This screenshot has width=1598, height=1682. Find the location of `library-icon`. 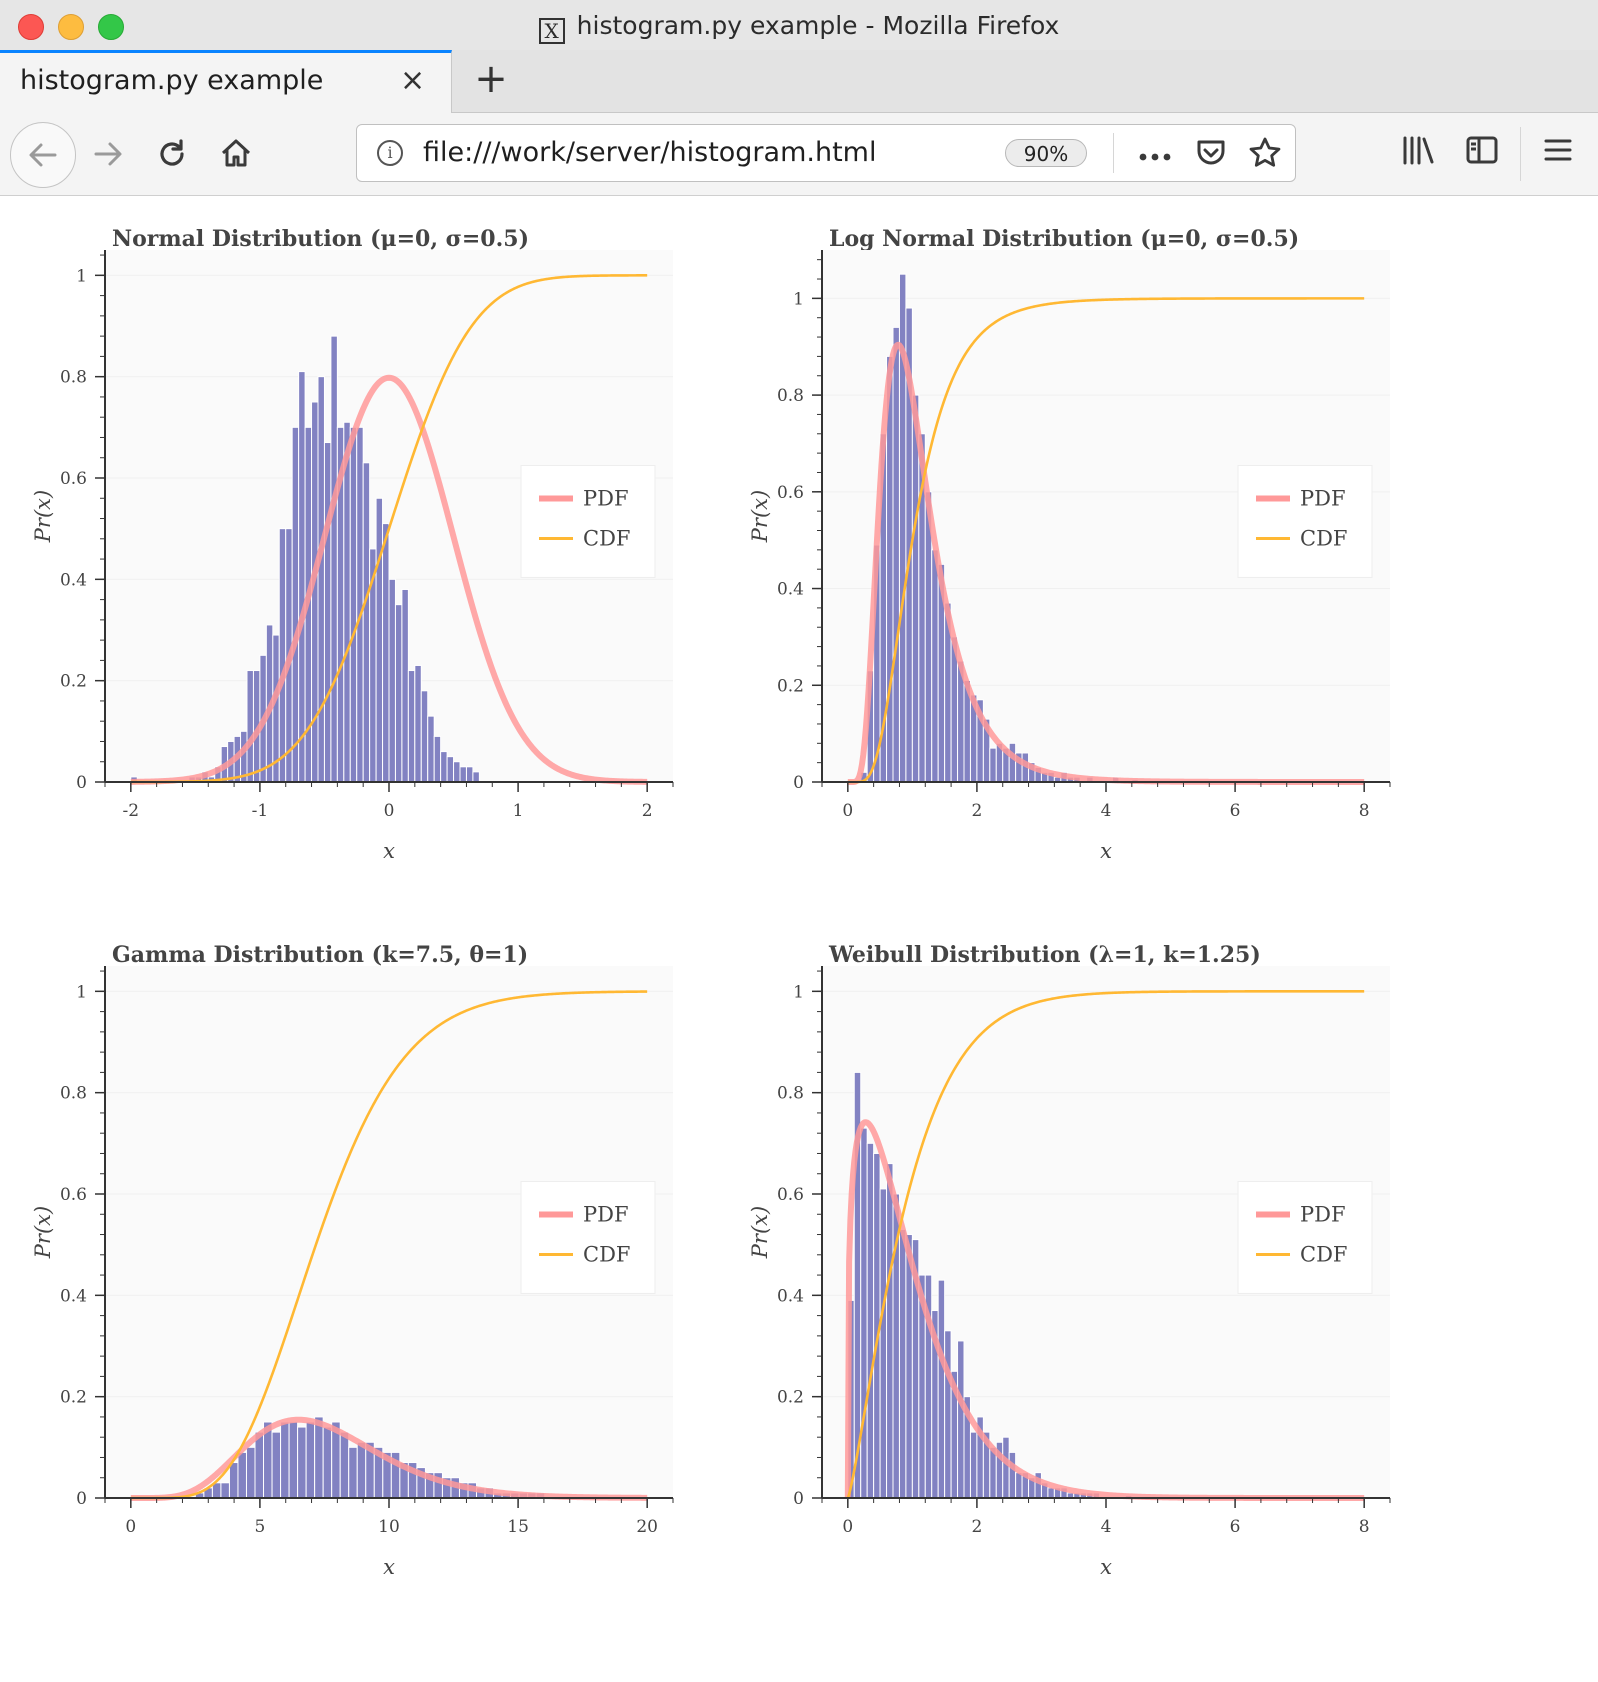

library-icon is located at coordinates (1418, 155).